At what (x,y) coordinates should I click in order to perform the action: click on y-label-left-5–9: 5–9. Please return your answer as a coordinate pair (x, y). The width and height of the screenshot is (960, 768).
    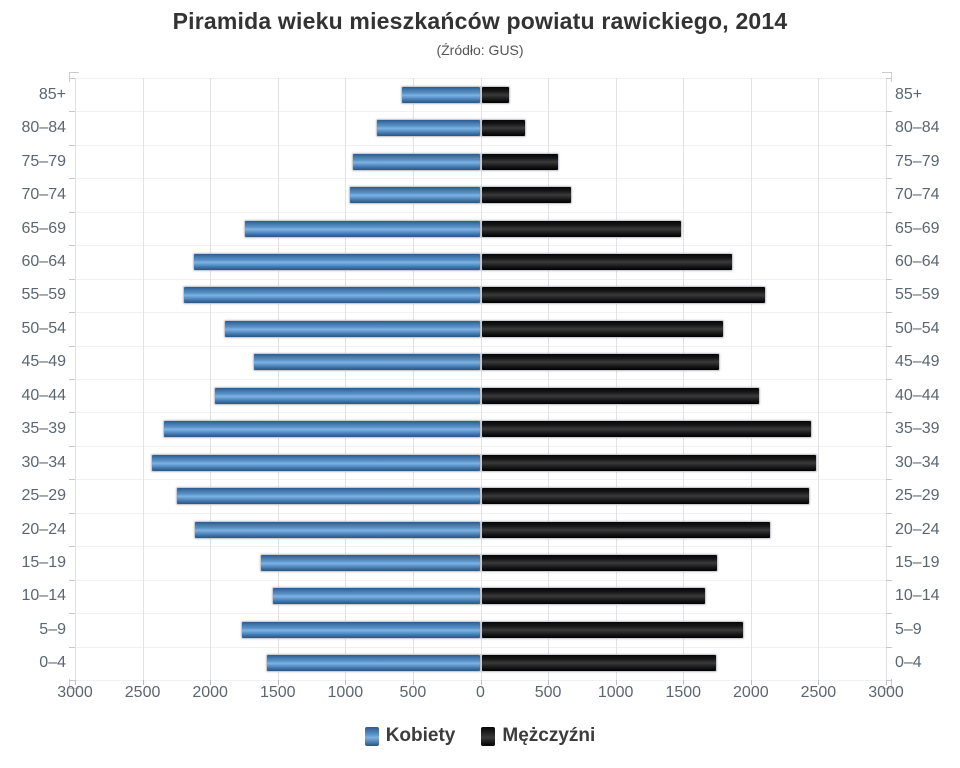
    Looking at the image, I should click on (52, 629).